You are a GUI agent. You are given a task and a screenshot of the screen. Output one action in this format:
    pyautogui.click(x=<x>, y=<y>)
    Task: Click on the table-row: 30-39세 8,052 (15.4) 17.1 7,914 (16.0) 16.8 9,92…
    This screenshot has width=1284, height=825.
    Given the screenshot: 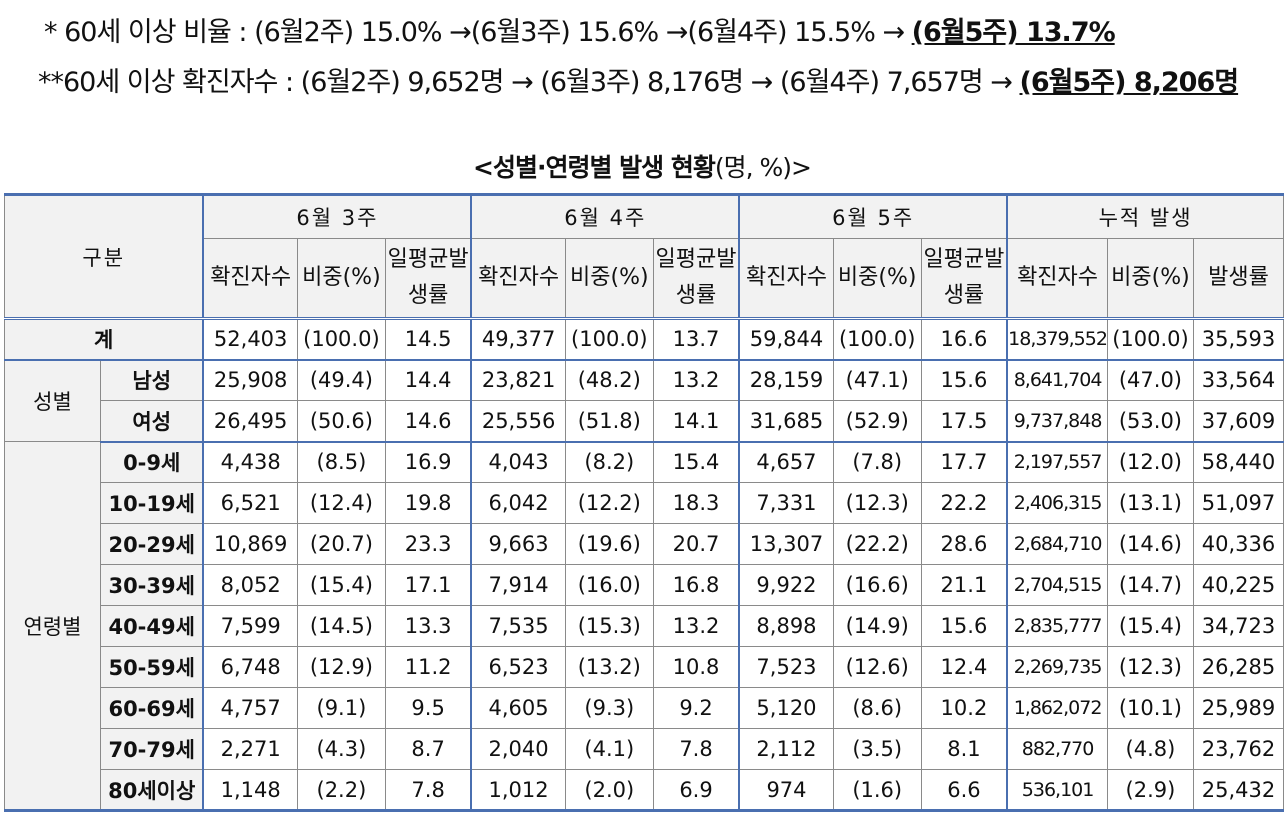 What is the action you would take?
    pyautogui.click(x=644, y=585)
    